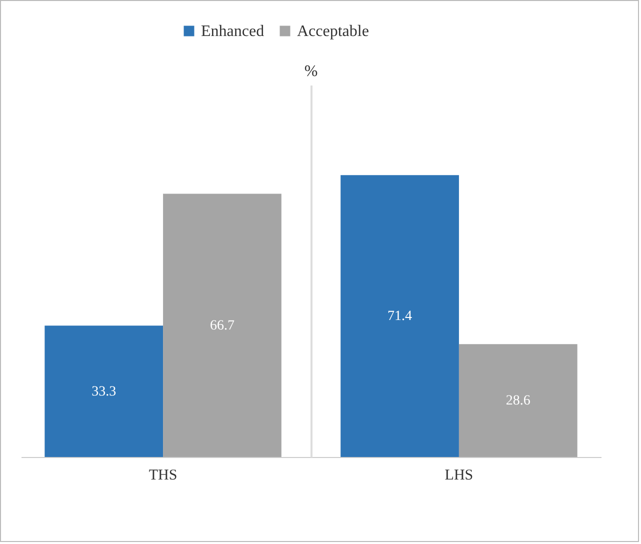  What do you see at coordinates (232, 31) in the screenshot?
I see `legend-label: Enhanced` at bounding box center [232, 31].